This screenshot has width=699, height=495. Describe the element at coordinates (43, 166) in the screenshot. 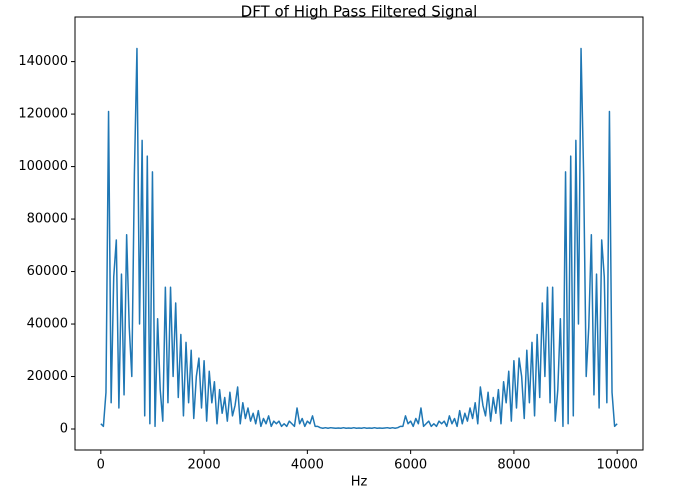

I see `y-tick-label: 100000` at that location.